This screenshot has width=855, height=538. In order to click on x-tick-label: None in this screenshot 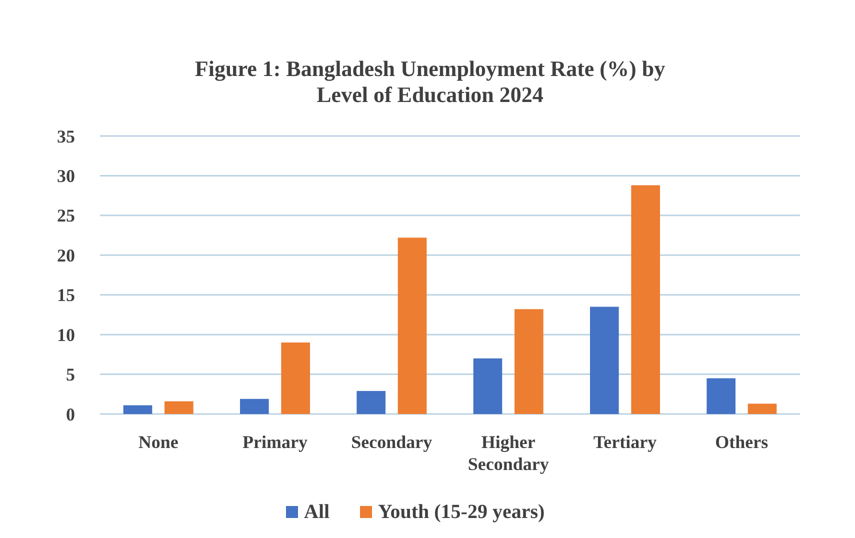, I will do `click(158, 442)`.